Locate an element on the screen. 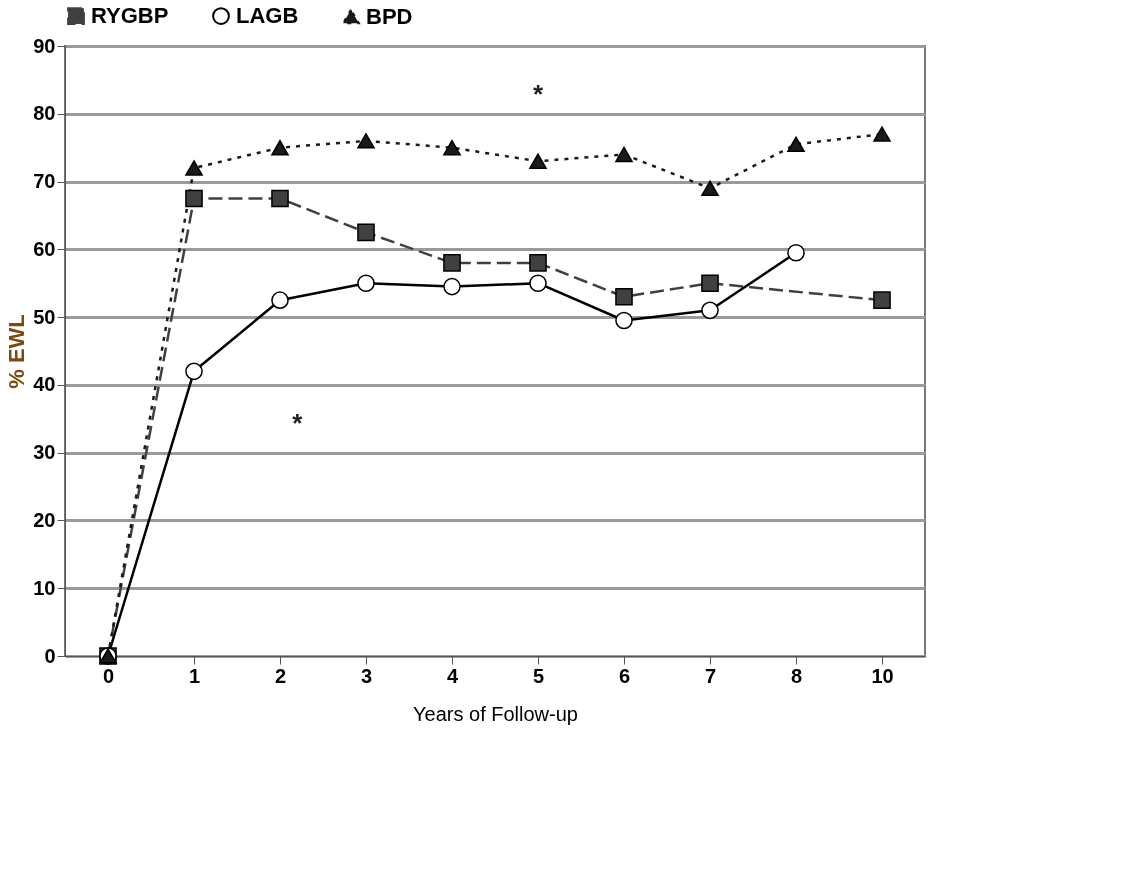 Image resolution: width=1130 pixels, height=888 pixels. y-tick-label: 20 is located at coordinates (44, 519).